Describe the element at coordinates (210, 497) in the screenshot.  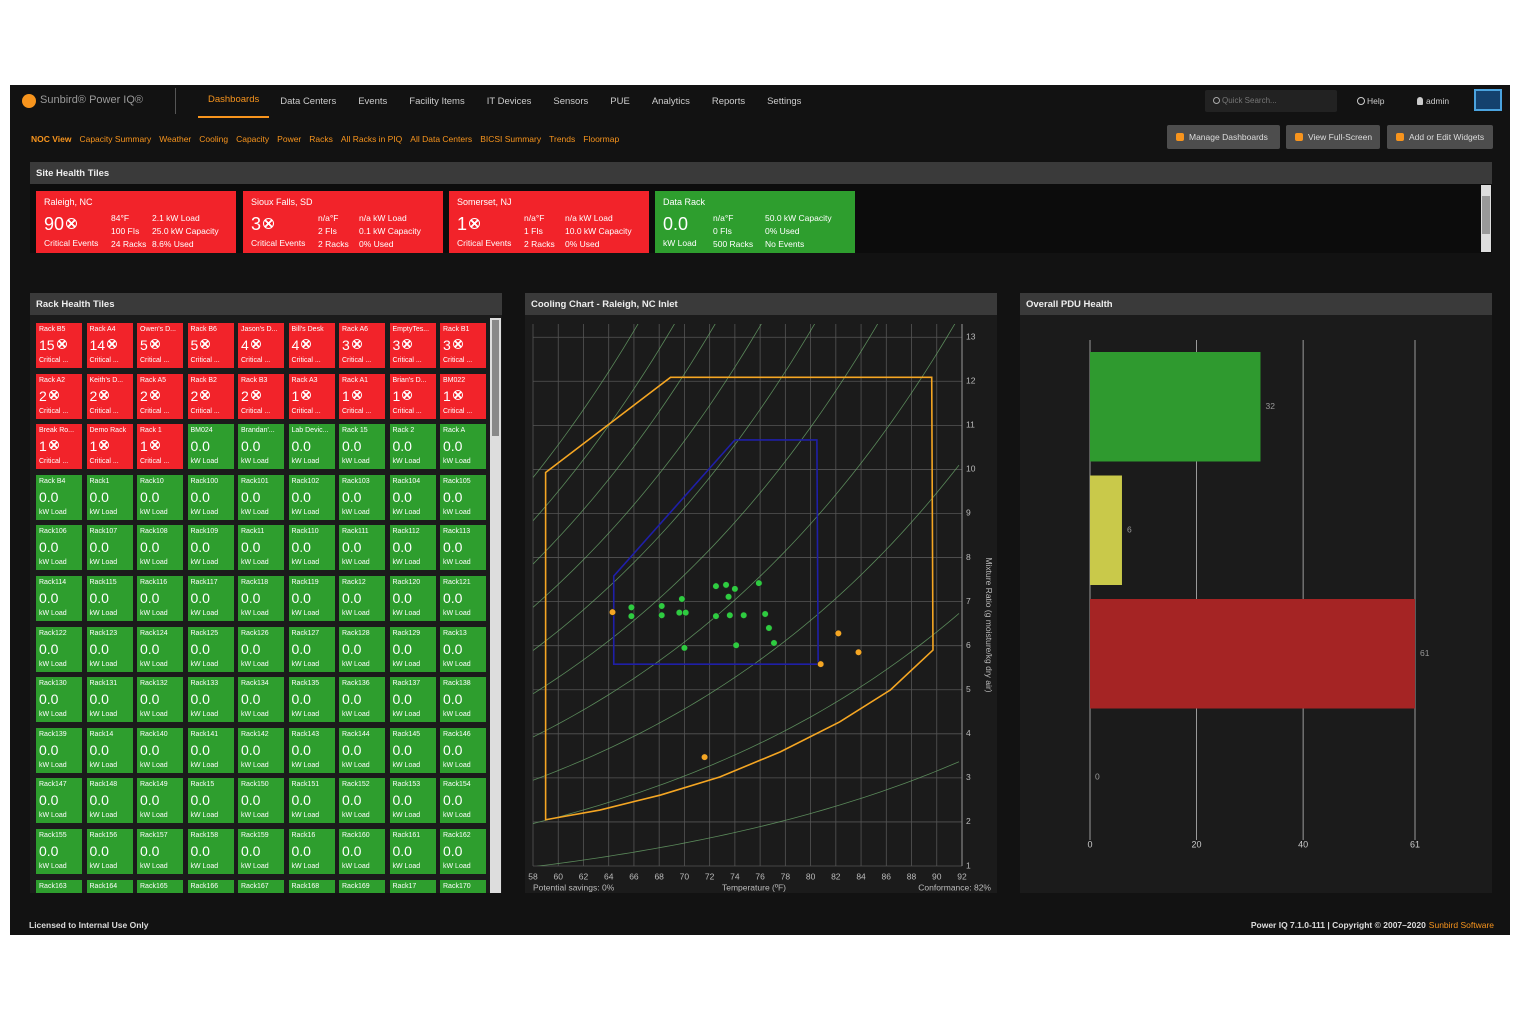
I see `rack-tile: Rack100 0.0 kW Load` at that location.